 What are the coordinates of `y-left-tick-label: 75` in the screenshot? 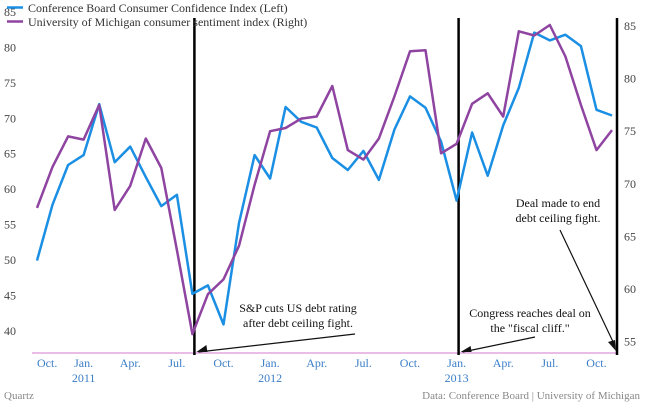 It's located at (10, 83).